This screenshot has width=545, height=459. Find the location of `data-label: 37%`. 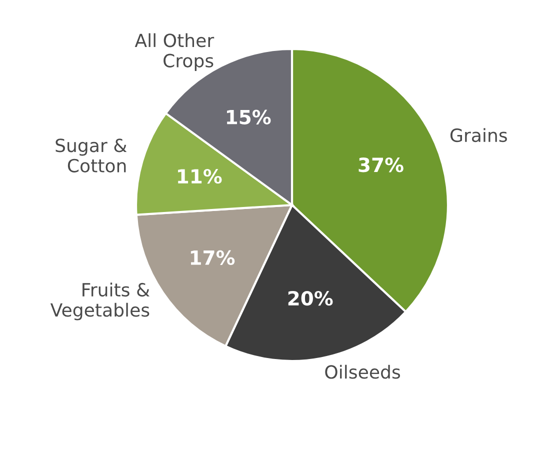

data-label: 37% is located at coordinates (381, 165).